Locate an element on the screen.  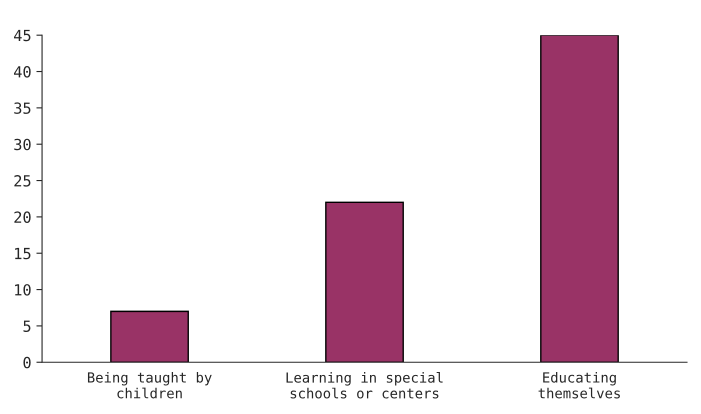
y-tick-label: 0 is located at coordinates (27, 362).